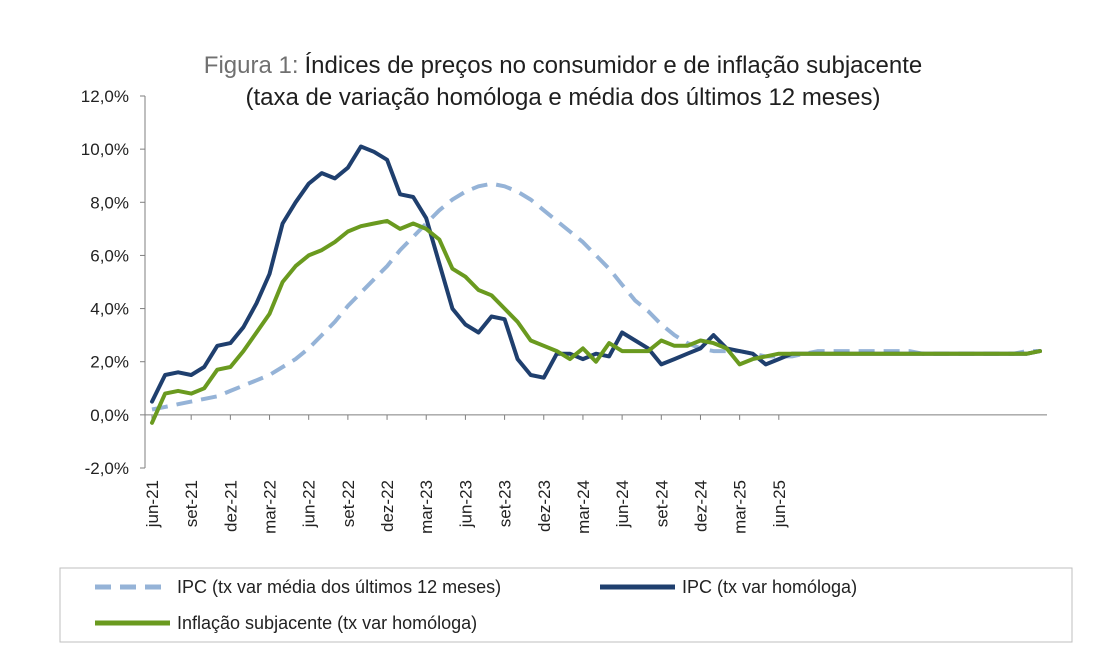  Describe the element at coordinates (769, 587) in the screenshot. I see `legend-label-2: IPC (tx var homóloga)` at that location.